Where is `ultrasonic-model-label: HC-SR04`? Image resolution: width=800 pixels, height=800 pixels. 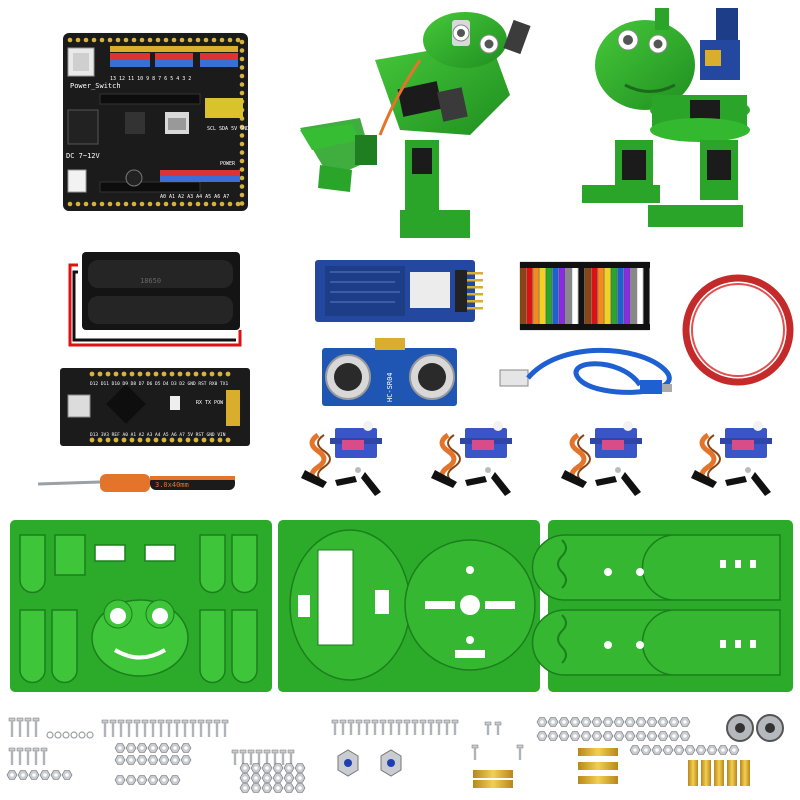
ultrasonic-model-label: HC-SR04 is located at coordinates (390, 387).